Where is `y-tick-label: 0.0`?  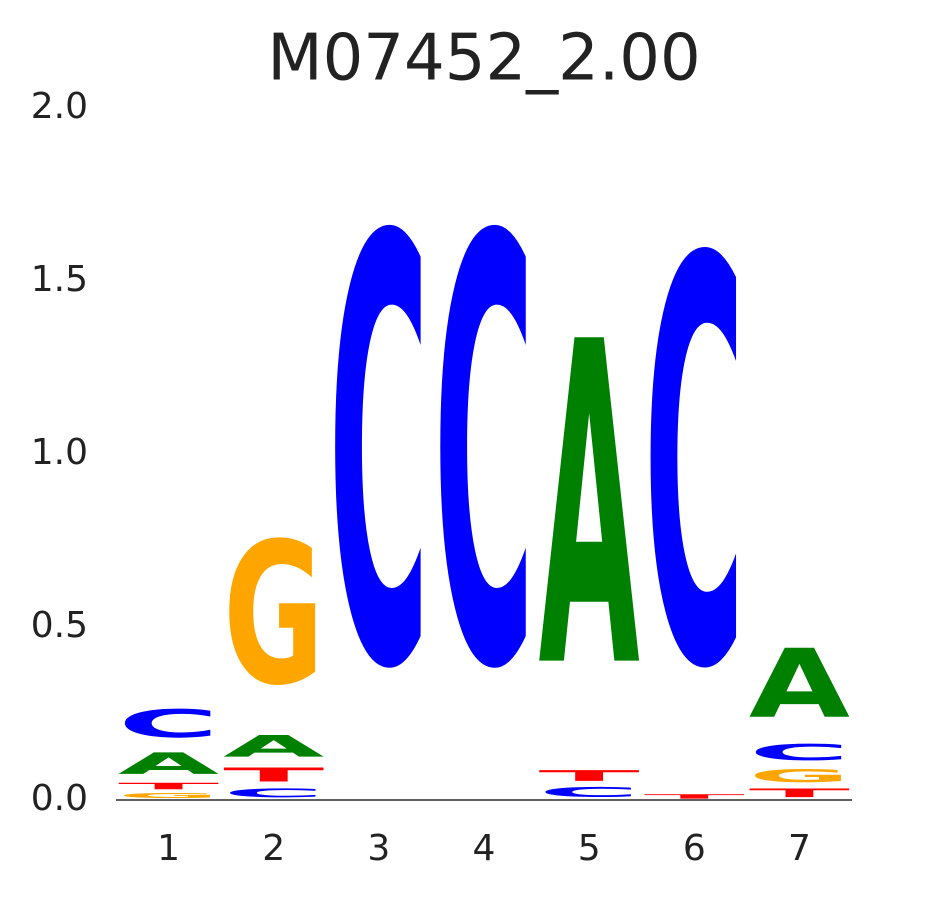
y-tick-label: 0.0 is located at coordinates (59, 798).